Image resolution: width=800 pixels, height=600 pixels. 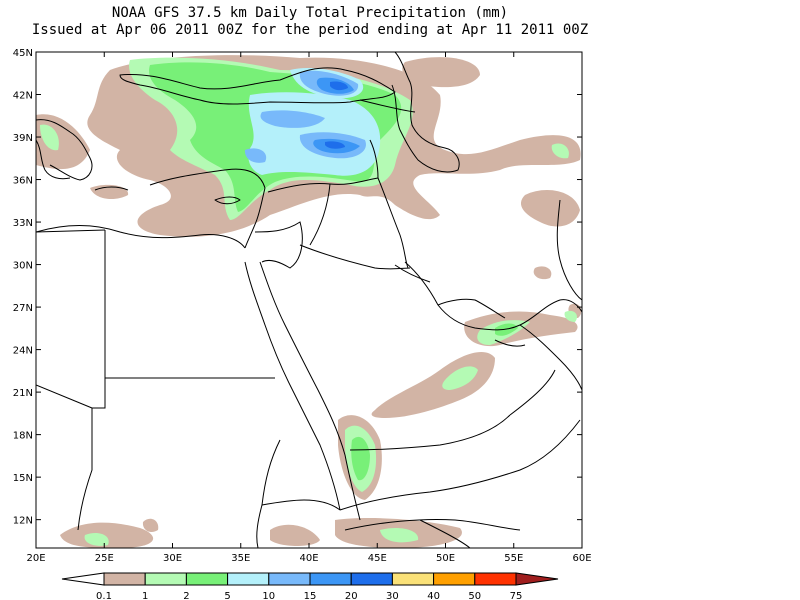 What do you see at coordinates (433, 384) in the screenshot?
I see `precip-area-arabia-band` at bounding box center [433, 384].